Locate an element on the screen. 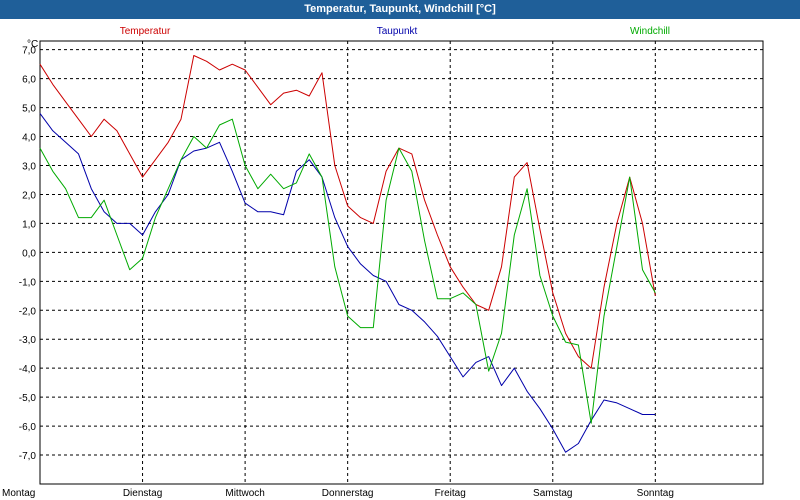 This screenshot has width=800, height=500. chart-title: Temperatur, Taupunkt, Windchill [°C] is located at coordinates (400, 9).